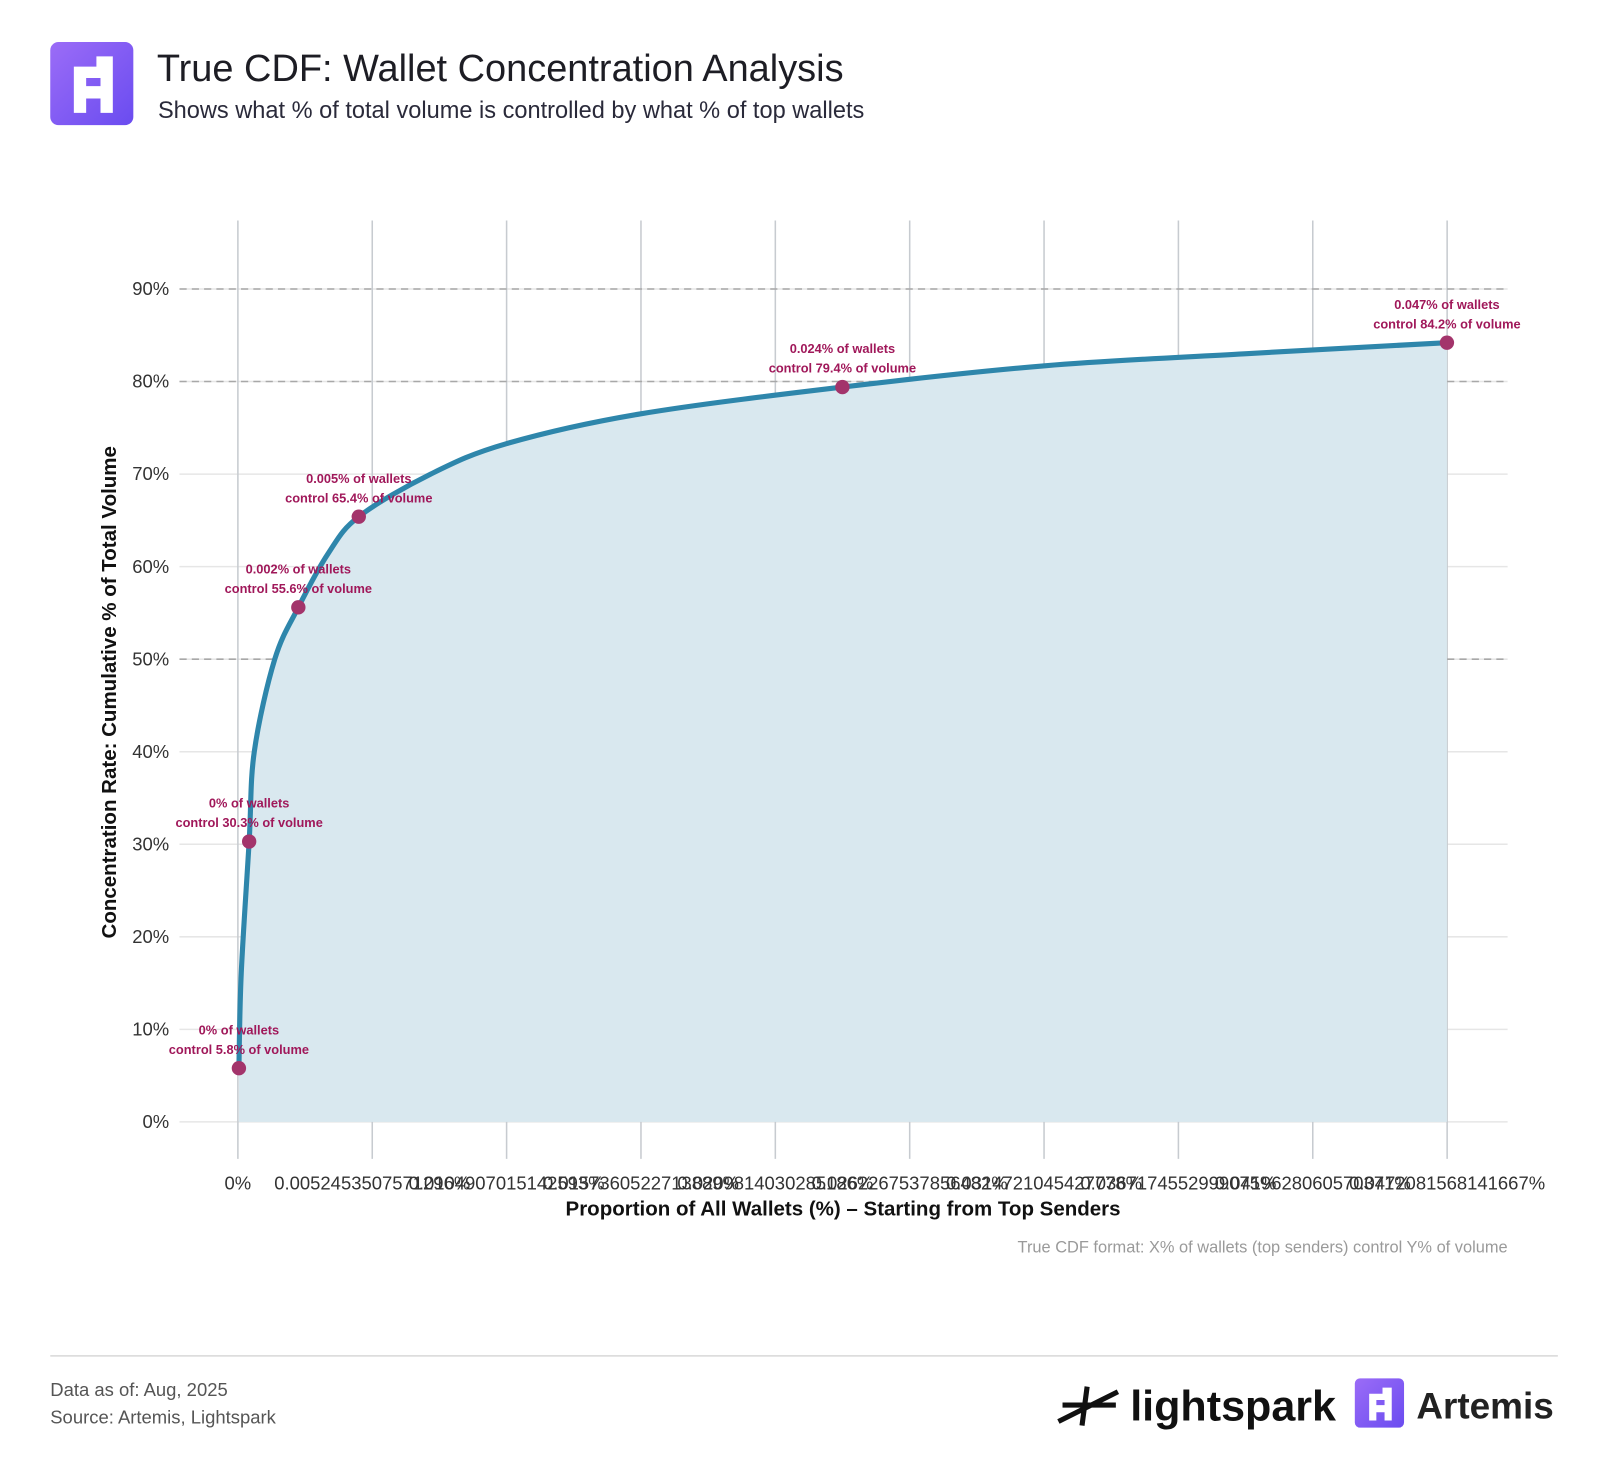  Describe the element at coordinates (150, 751) in the screenshot. I see `y-tick-label: 40%` at that location.